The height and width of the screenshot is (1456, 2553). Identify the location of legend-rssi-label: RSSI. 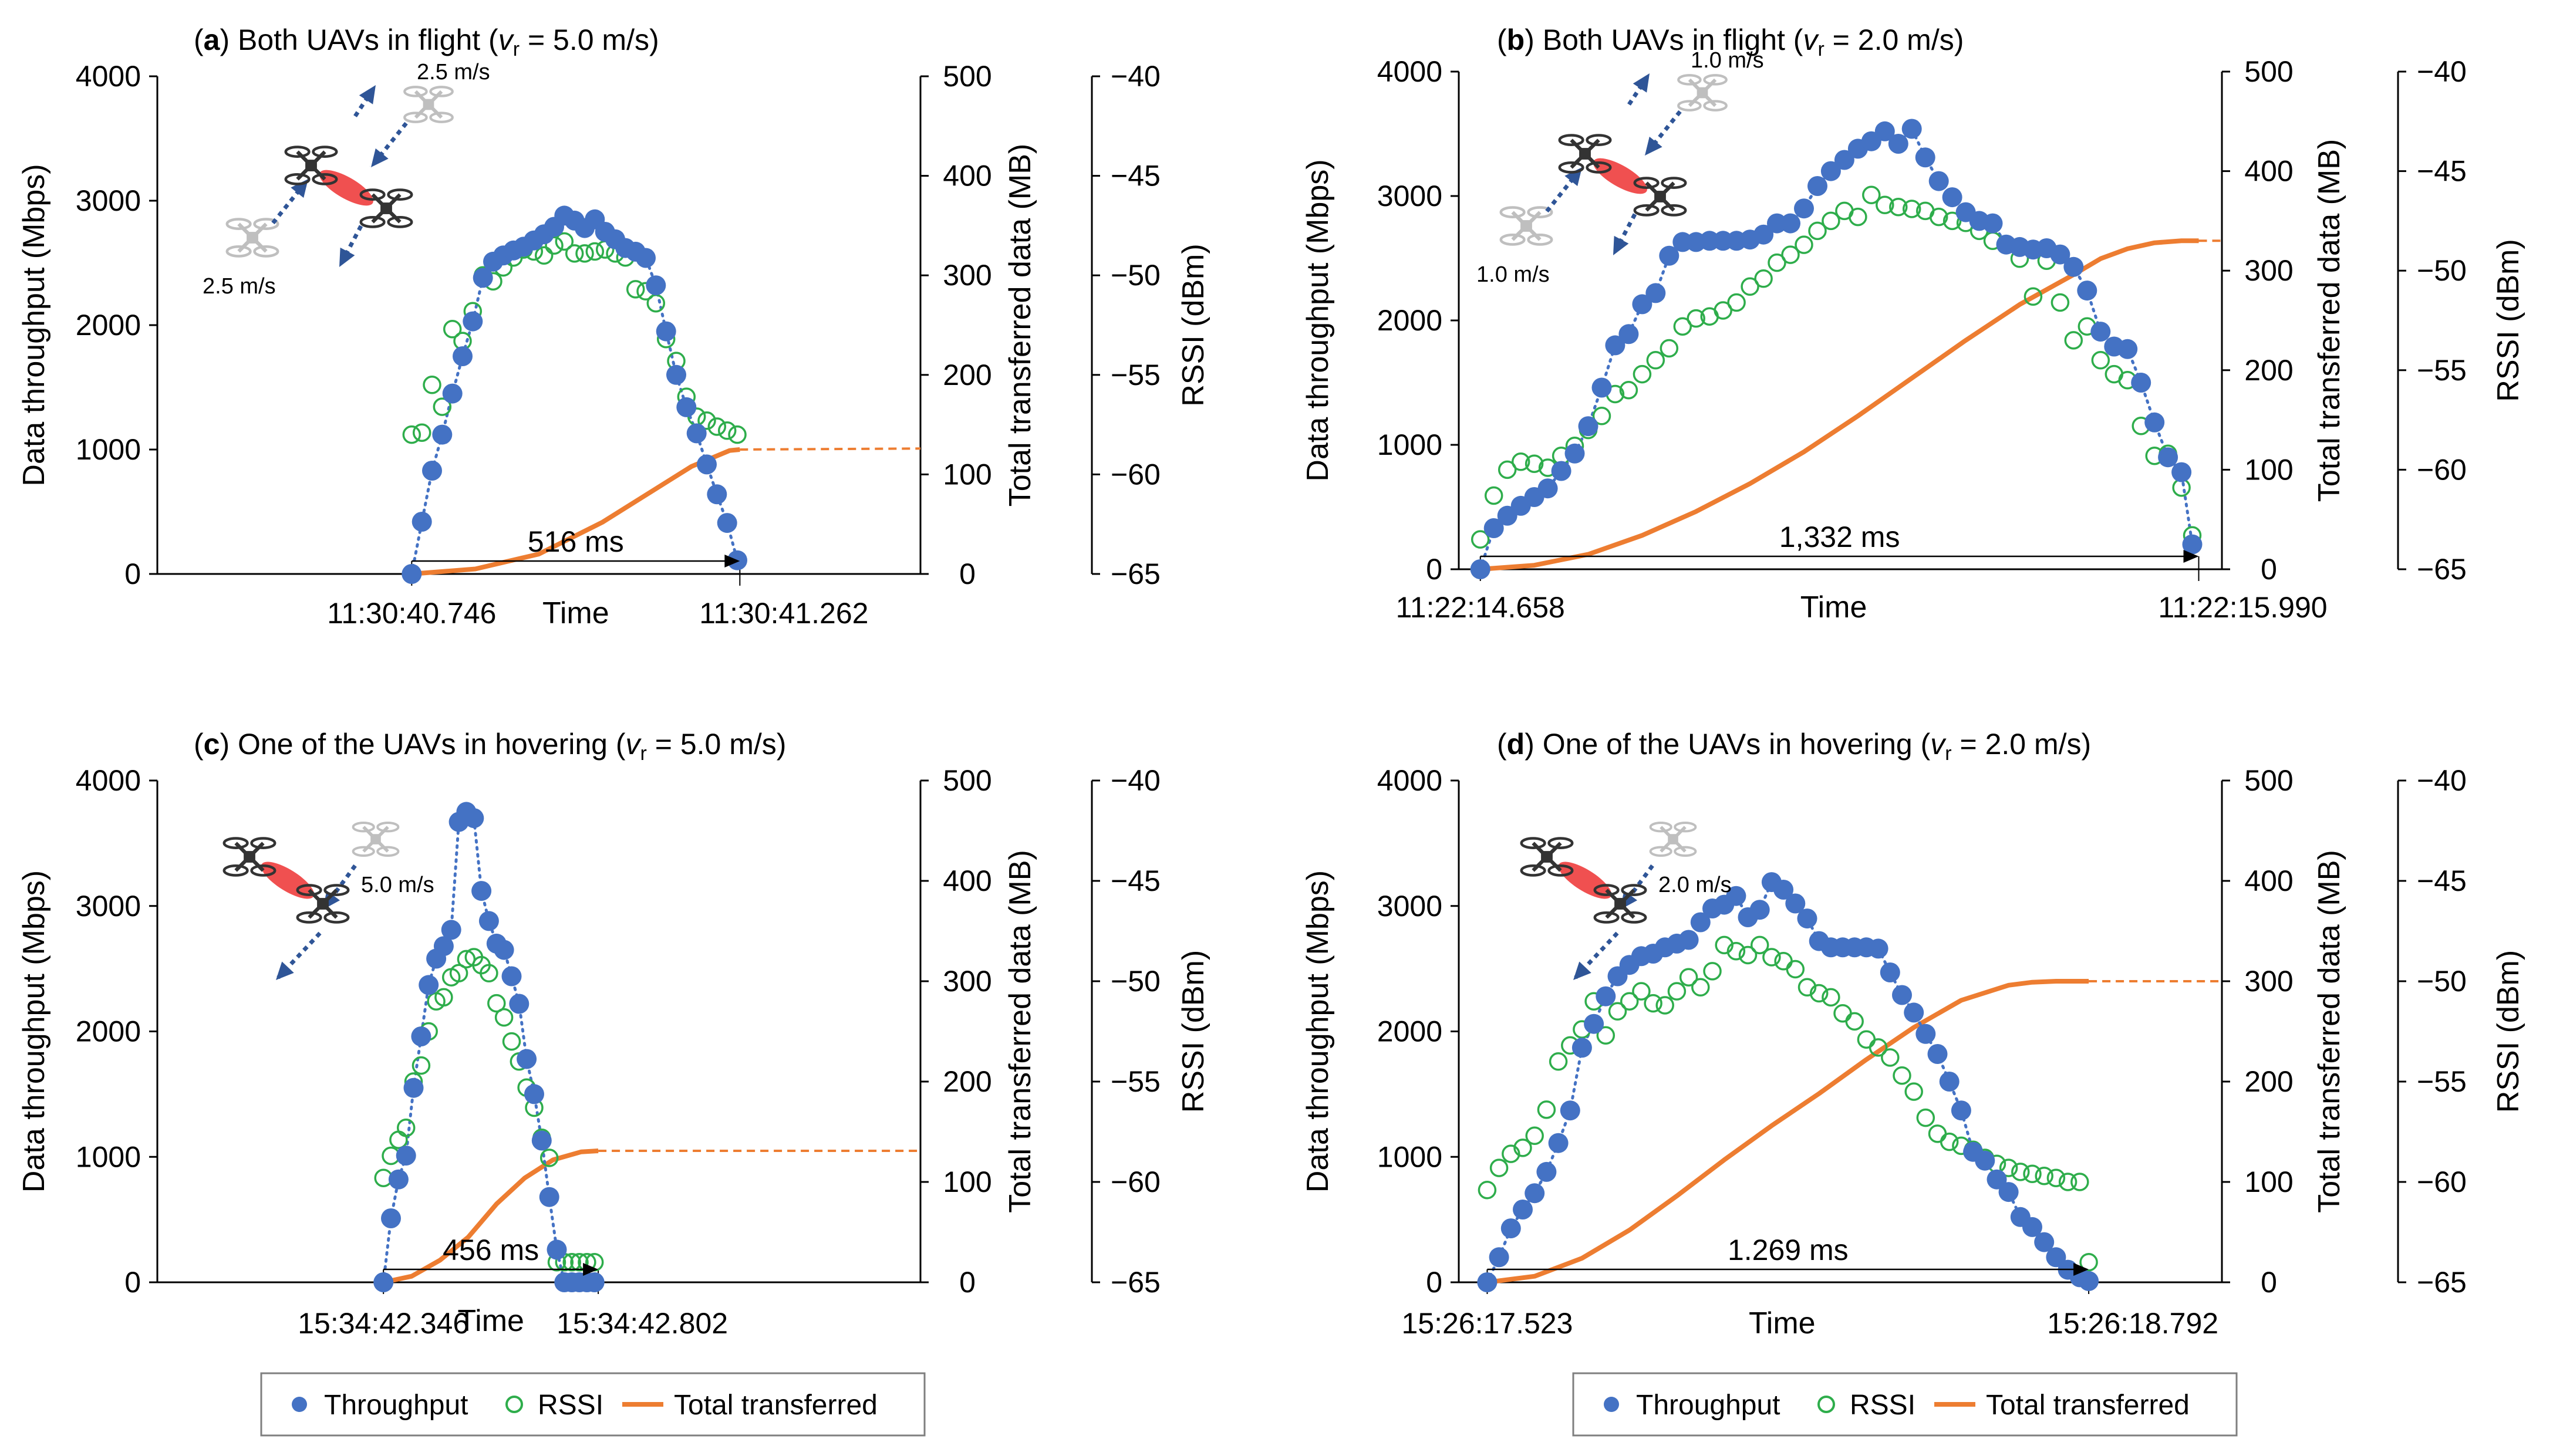
(1882, 1405).